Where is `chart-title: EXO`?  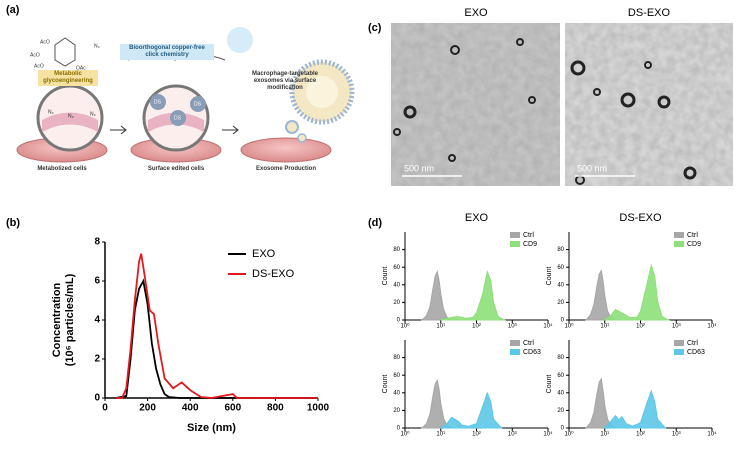
chart-title: EXO is located at coordinates (477, 218).